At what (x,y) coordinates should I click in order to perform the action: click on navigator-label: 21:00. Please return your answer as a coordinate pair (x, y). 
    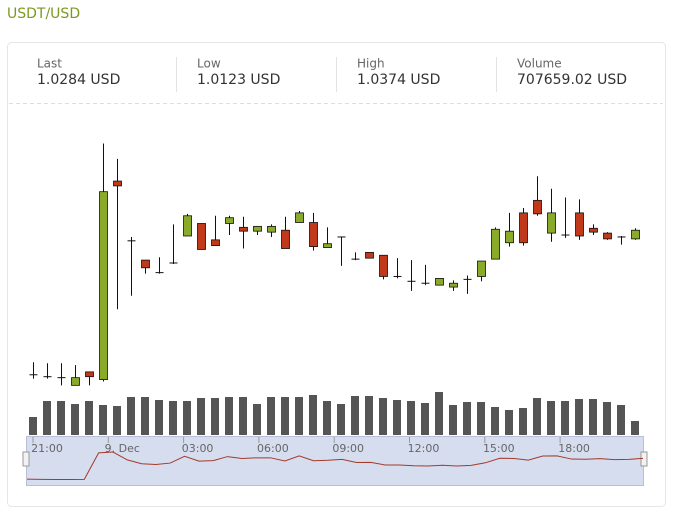
    Looking at the image, I should click on (47, 448).